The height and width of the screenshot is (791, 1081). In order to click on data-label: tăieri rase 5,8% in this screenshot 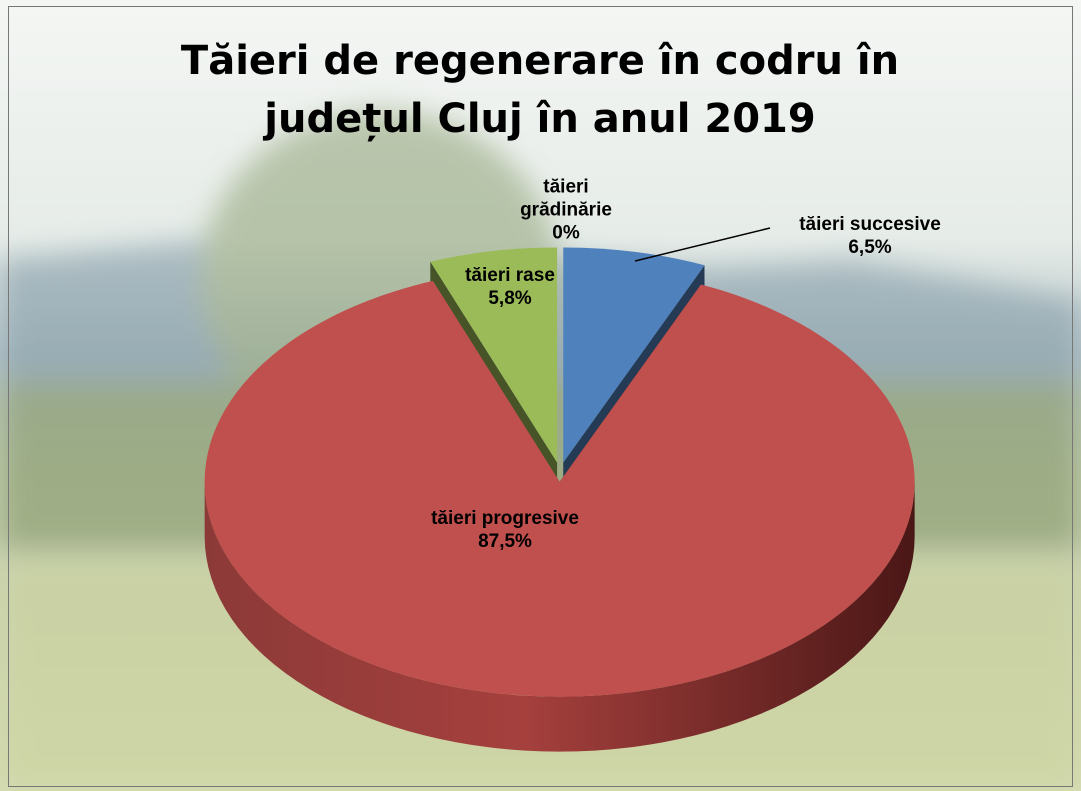, I will do `click(510, 287)`.